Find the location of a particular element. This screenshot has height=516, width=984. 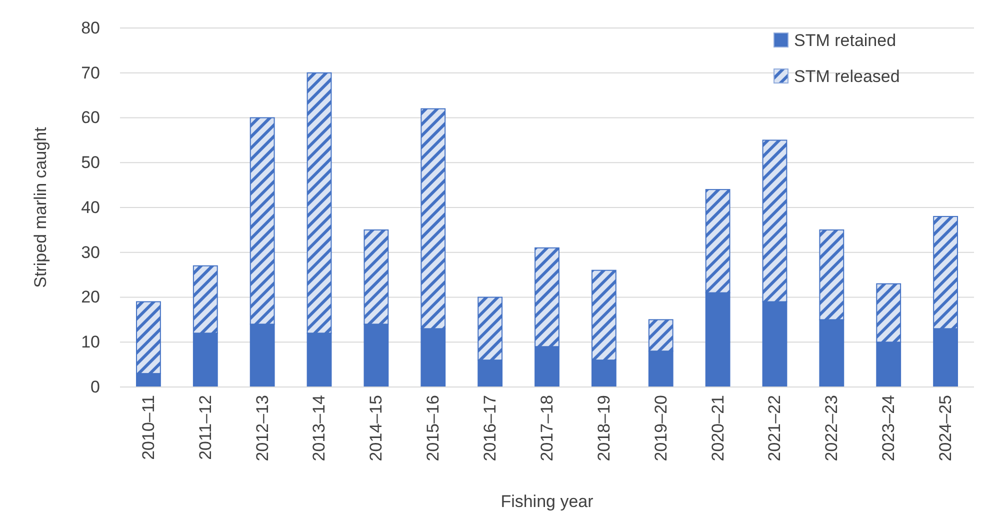

legend-label: STM released is located at coordinates (847, 76).